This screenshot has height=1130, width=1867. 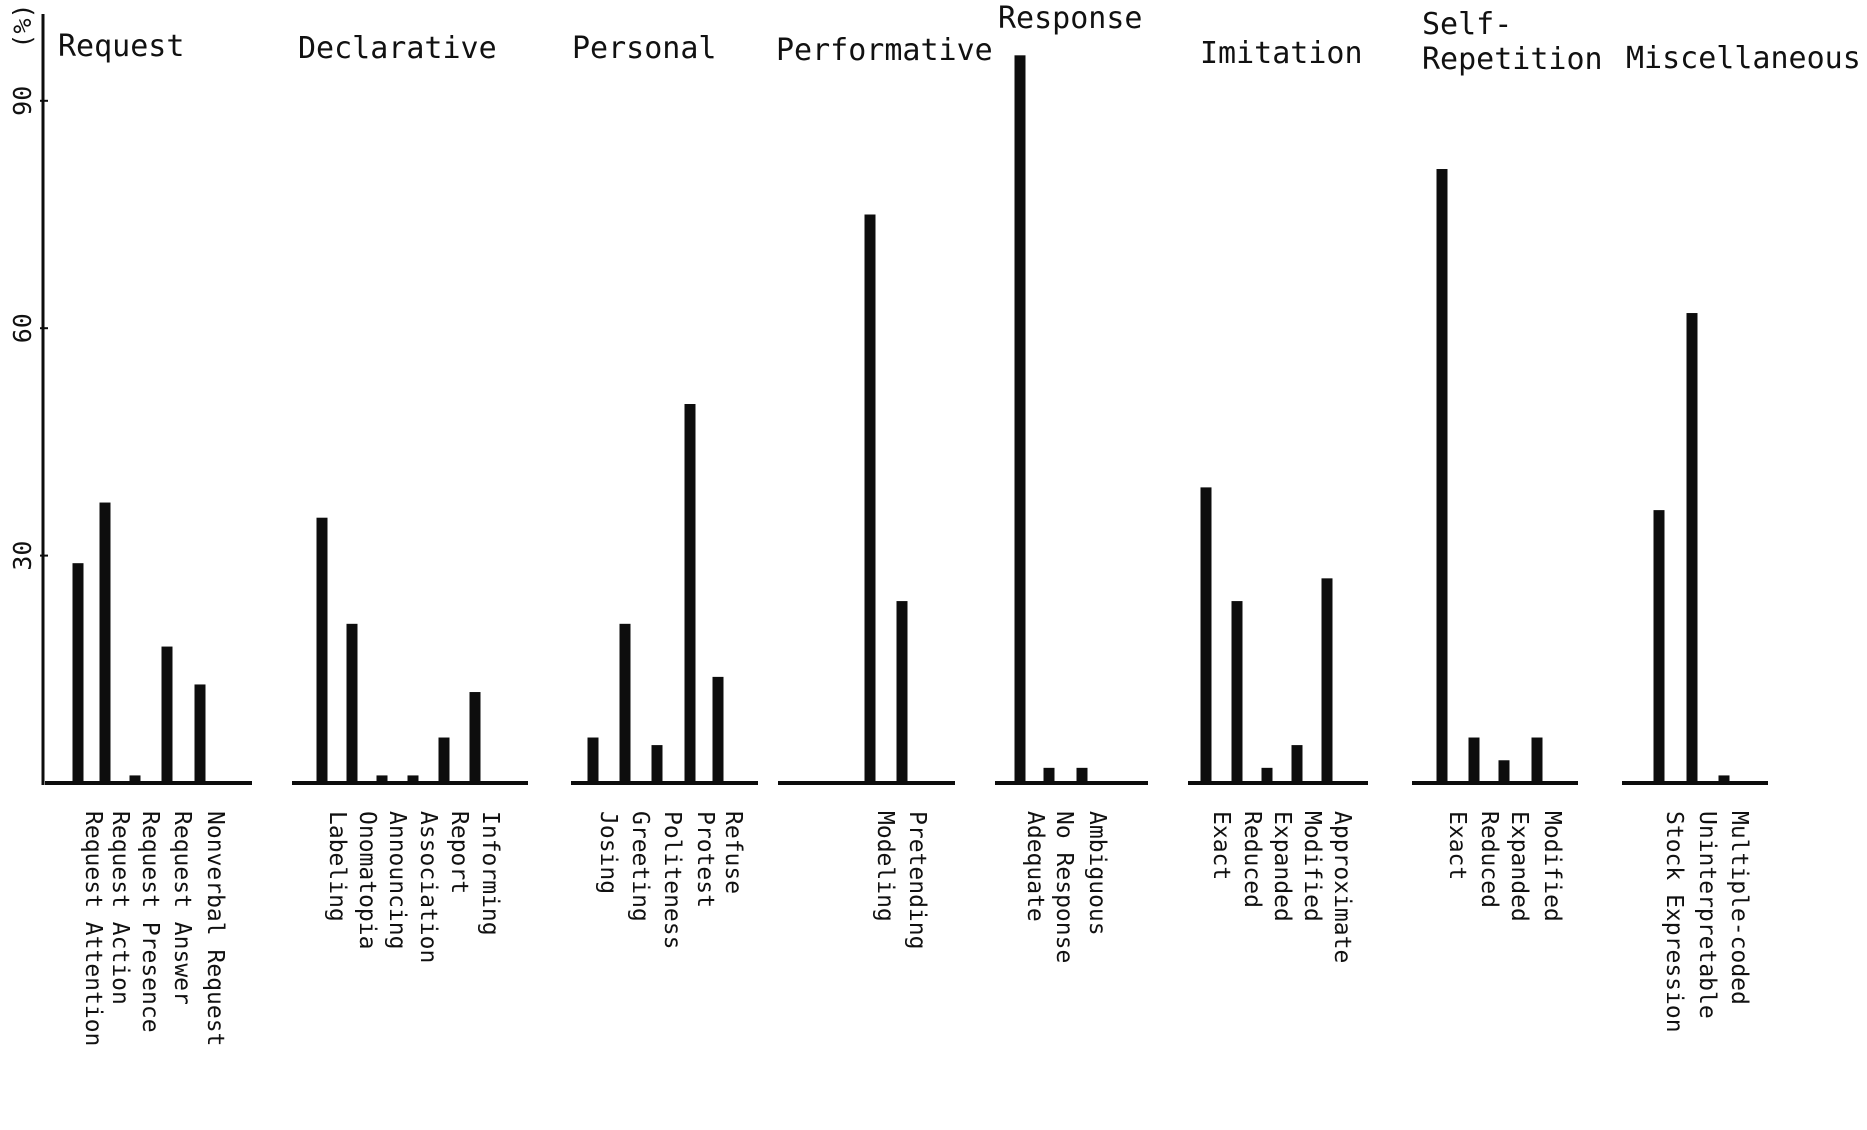 I want to click on group-0-category-label-1: Request Action, so click(x=120, y=908).